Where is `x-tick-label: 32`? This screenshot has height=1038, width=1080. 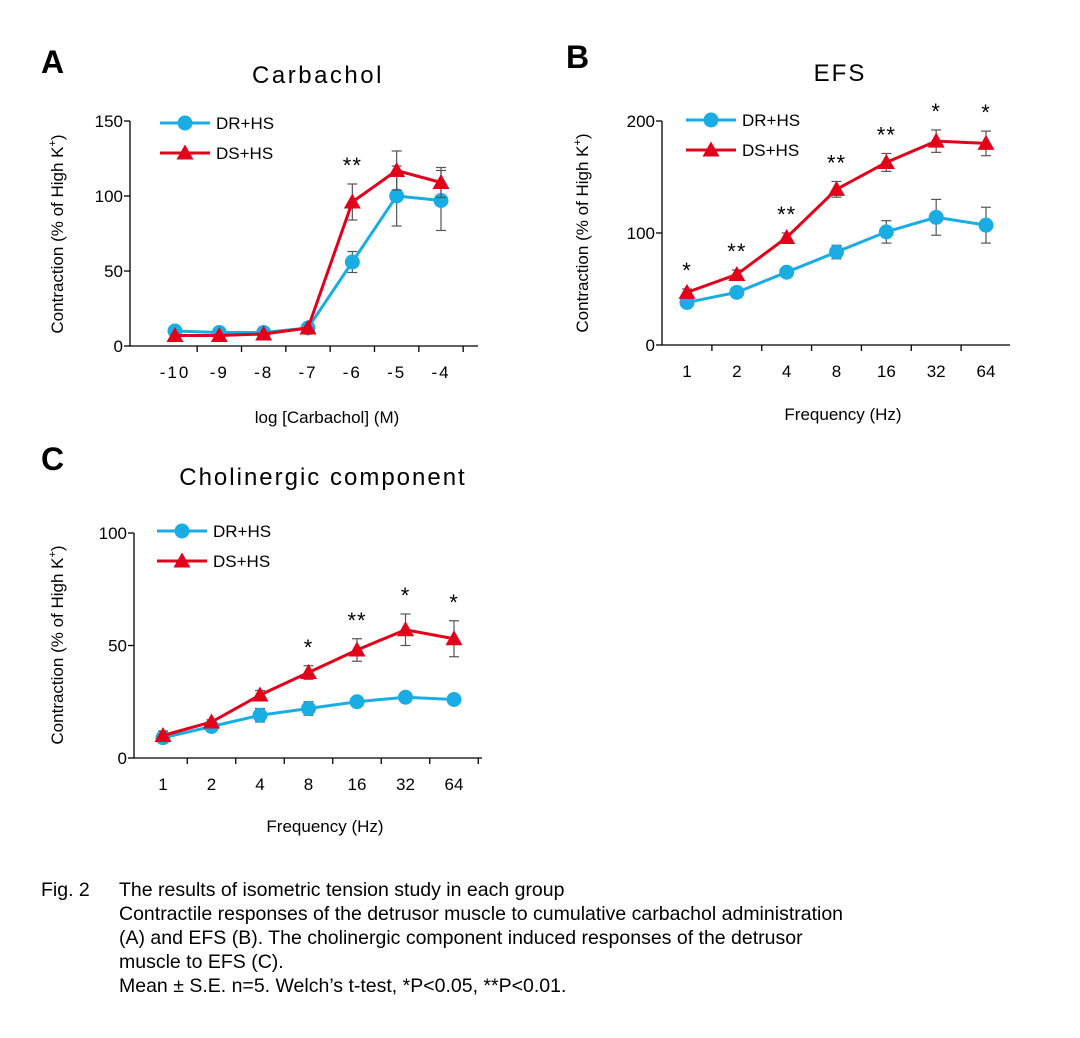
x-tick-label: 32 is located at coordinates (936, 371).